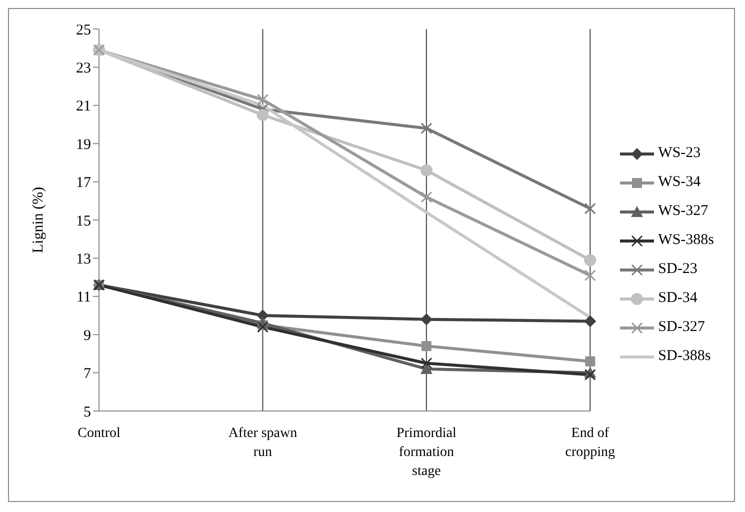  Describe the element at coordinates (679, 182) in the screenshot. I see `legend-label: WS-34` at that location.